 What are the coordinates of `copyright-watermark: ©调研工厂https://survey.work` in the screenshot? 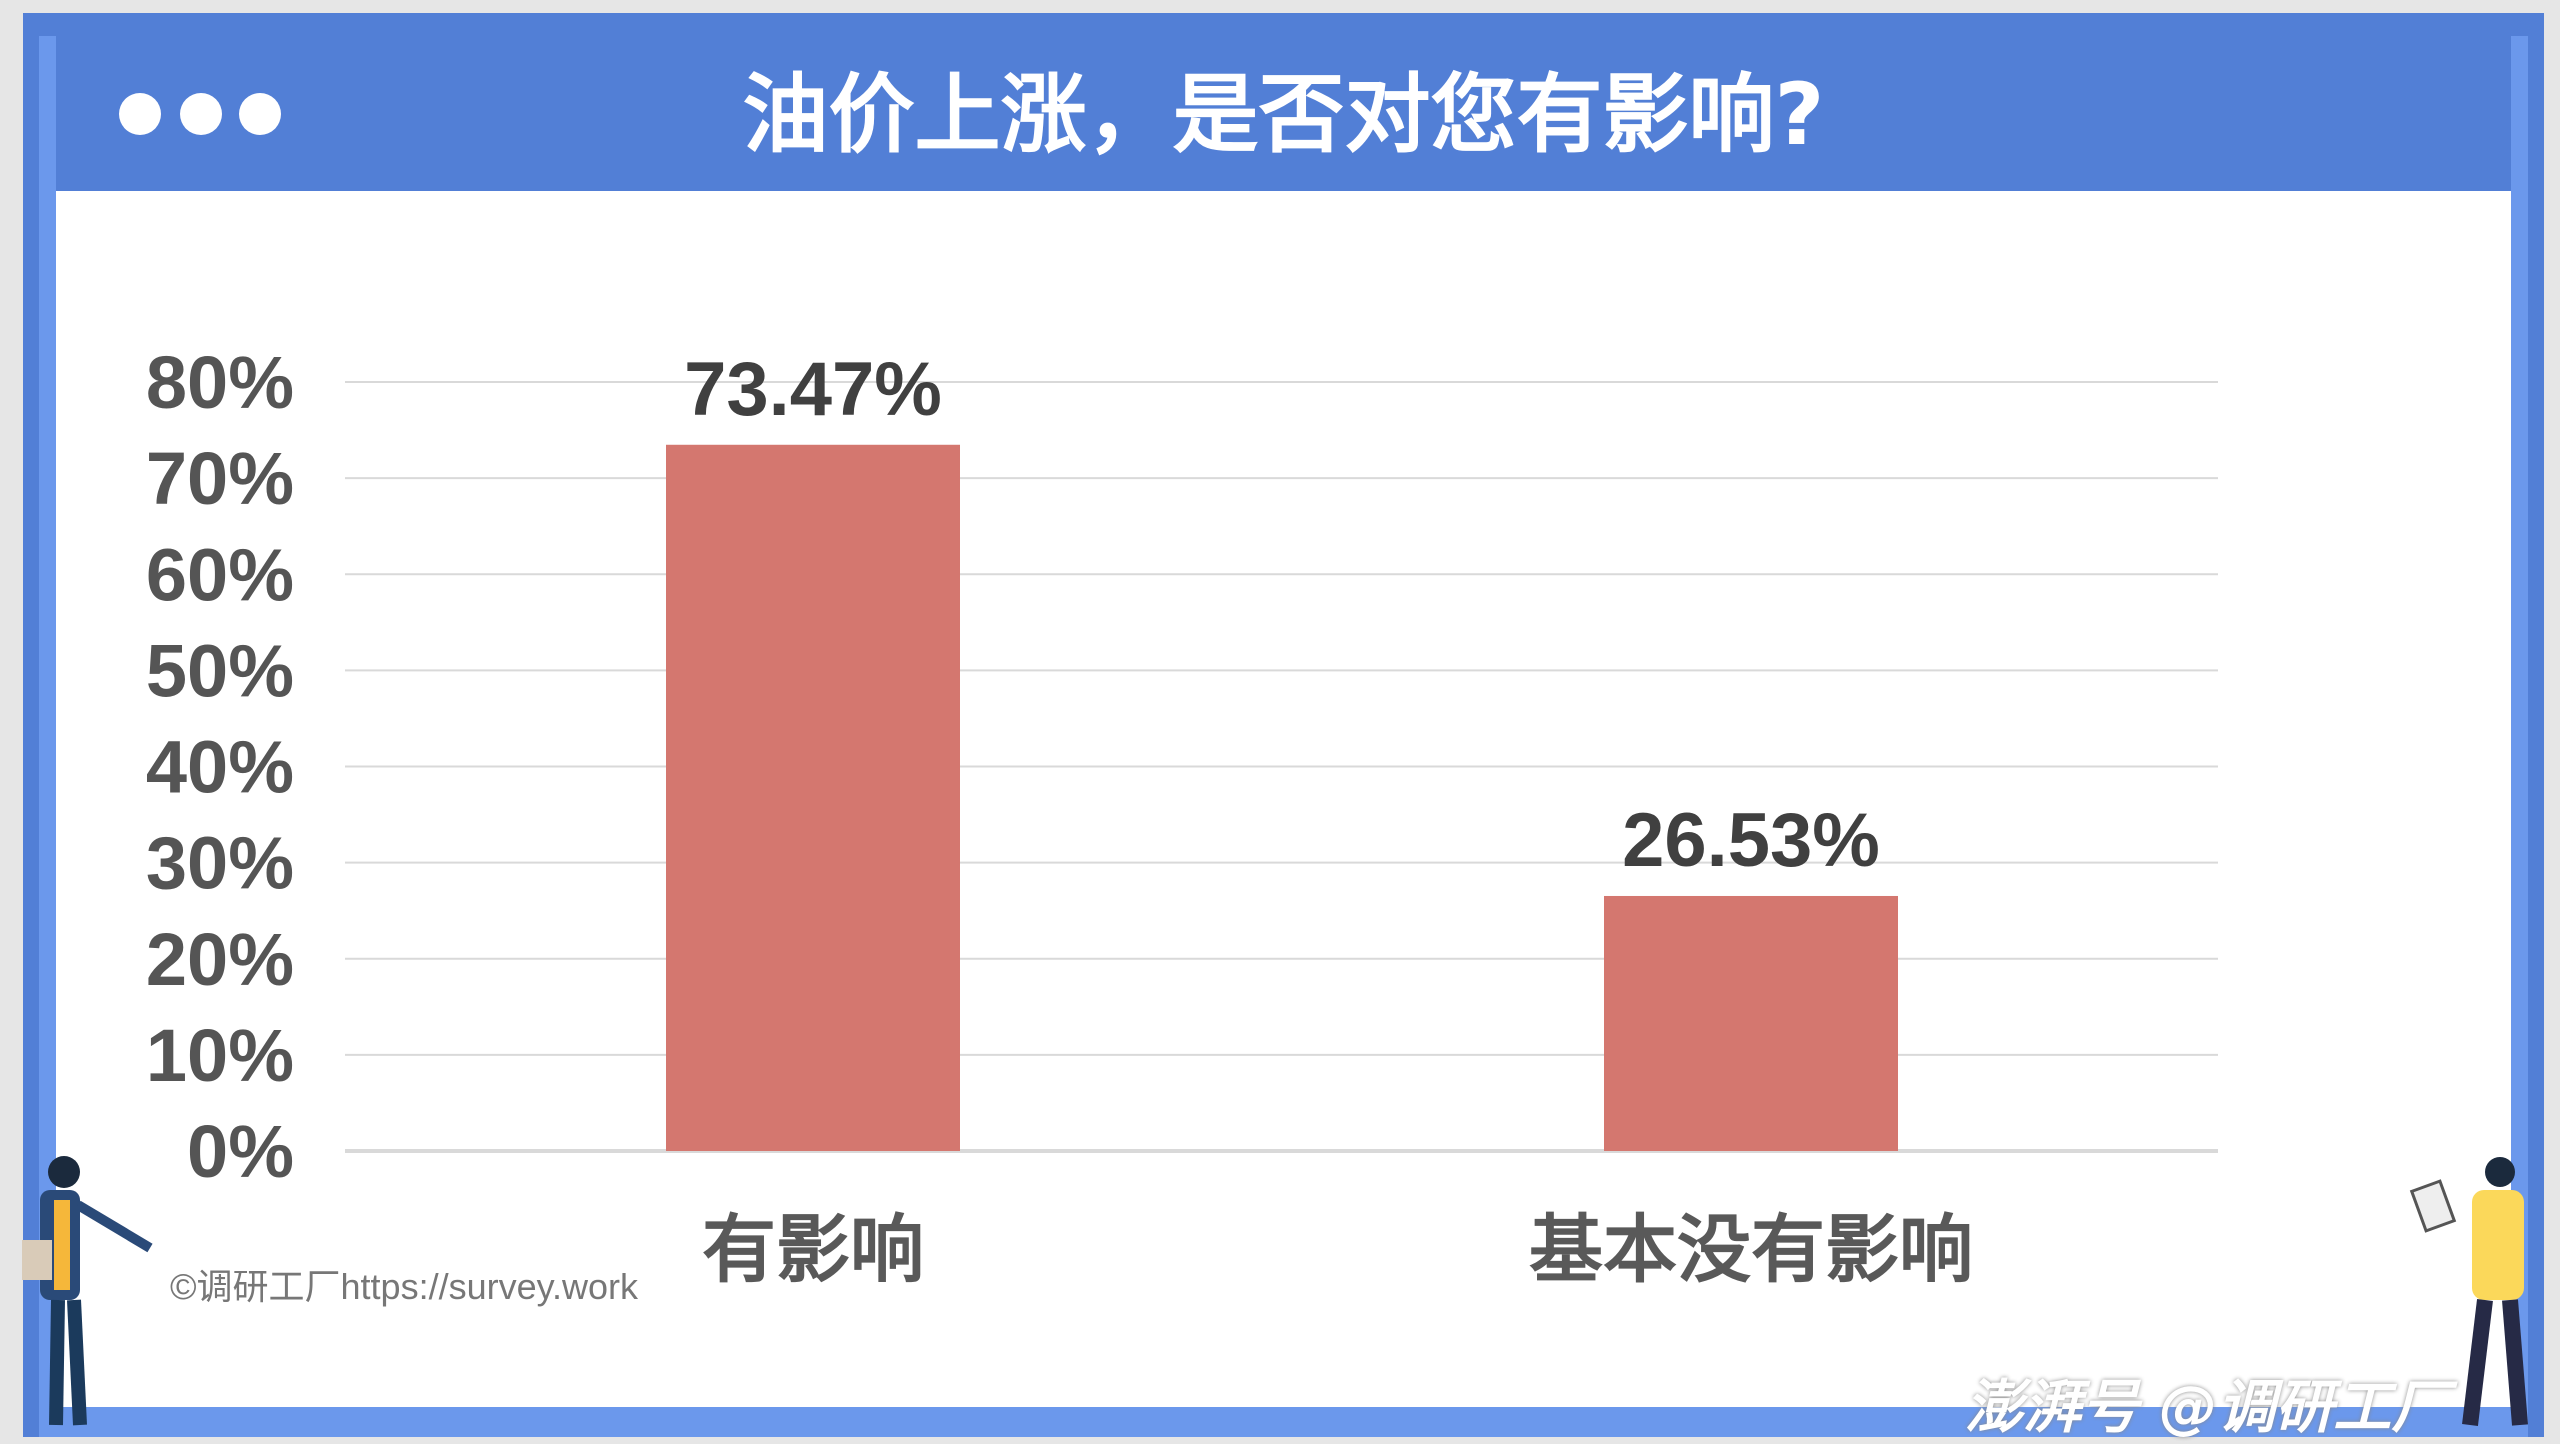 It's located at (404, 1286).